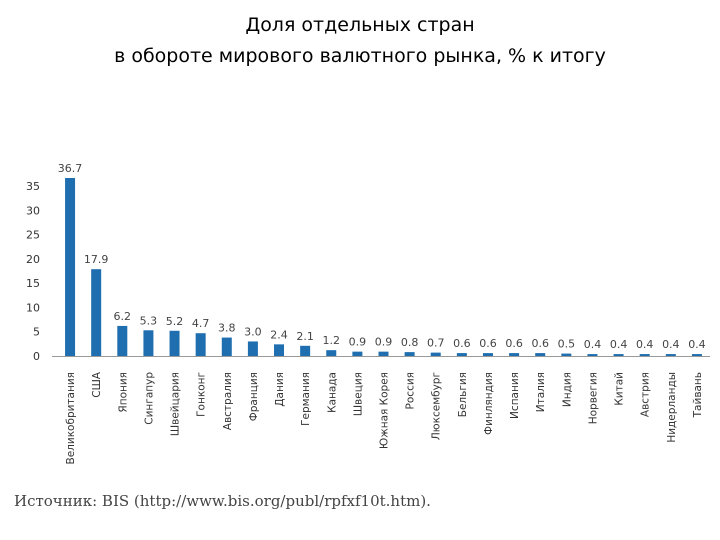  What do you see at coordinates (123, 392) in the screenshot?
I see `x-tick-label: Япония` at bounding box center [123, 392].